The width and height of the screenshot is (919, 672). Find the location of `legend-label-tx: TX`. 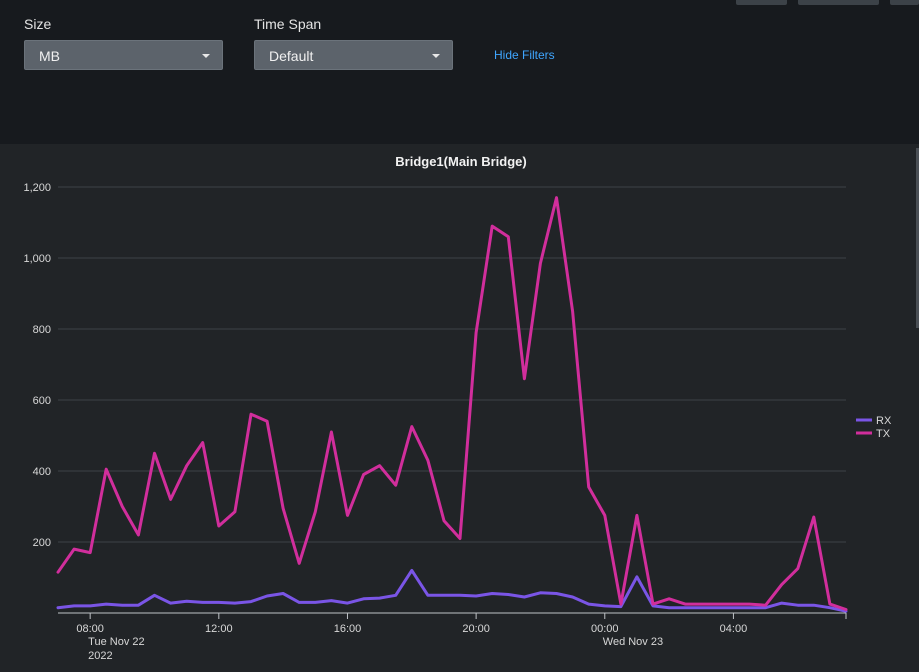

legend-label-tx: TX is located at coordinates (883, 434).